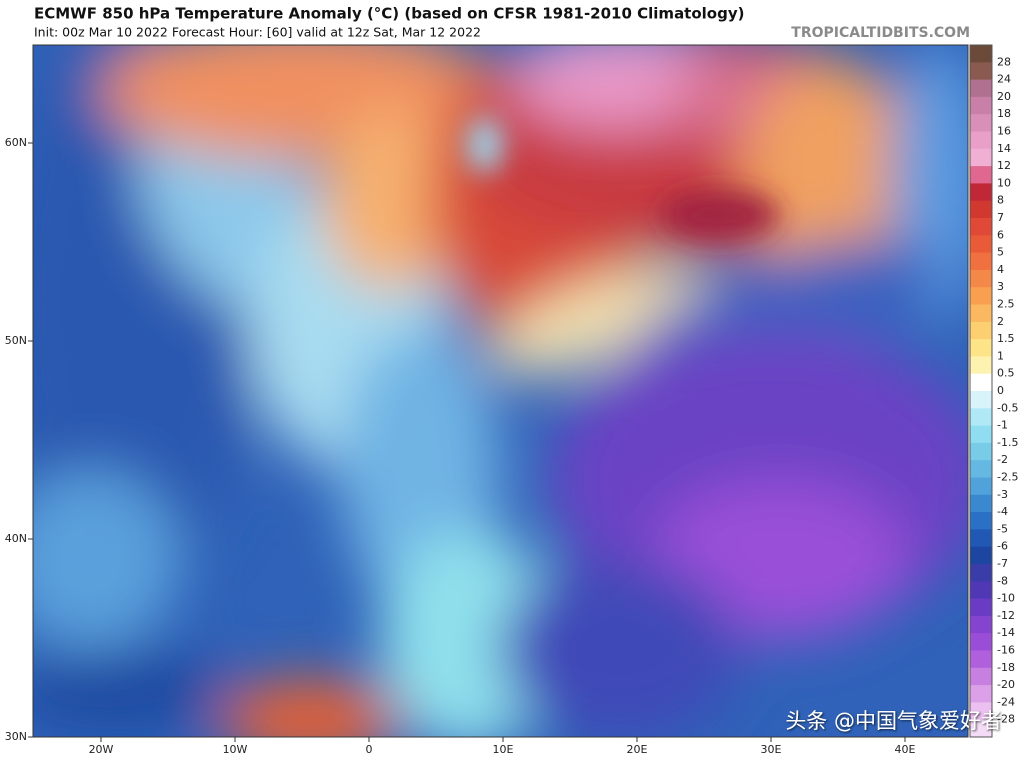 The width and height of the screenshot is (1024, 761). I want to click on colorbar-label: -0.5, so click(1007, 407).